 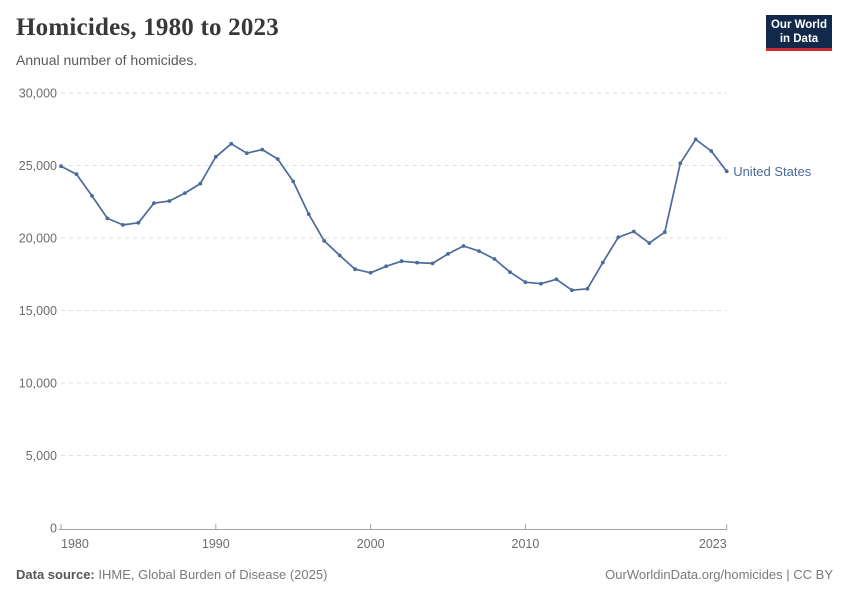 I want to click on data-point-2023, so click(x=726, y=171).